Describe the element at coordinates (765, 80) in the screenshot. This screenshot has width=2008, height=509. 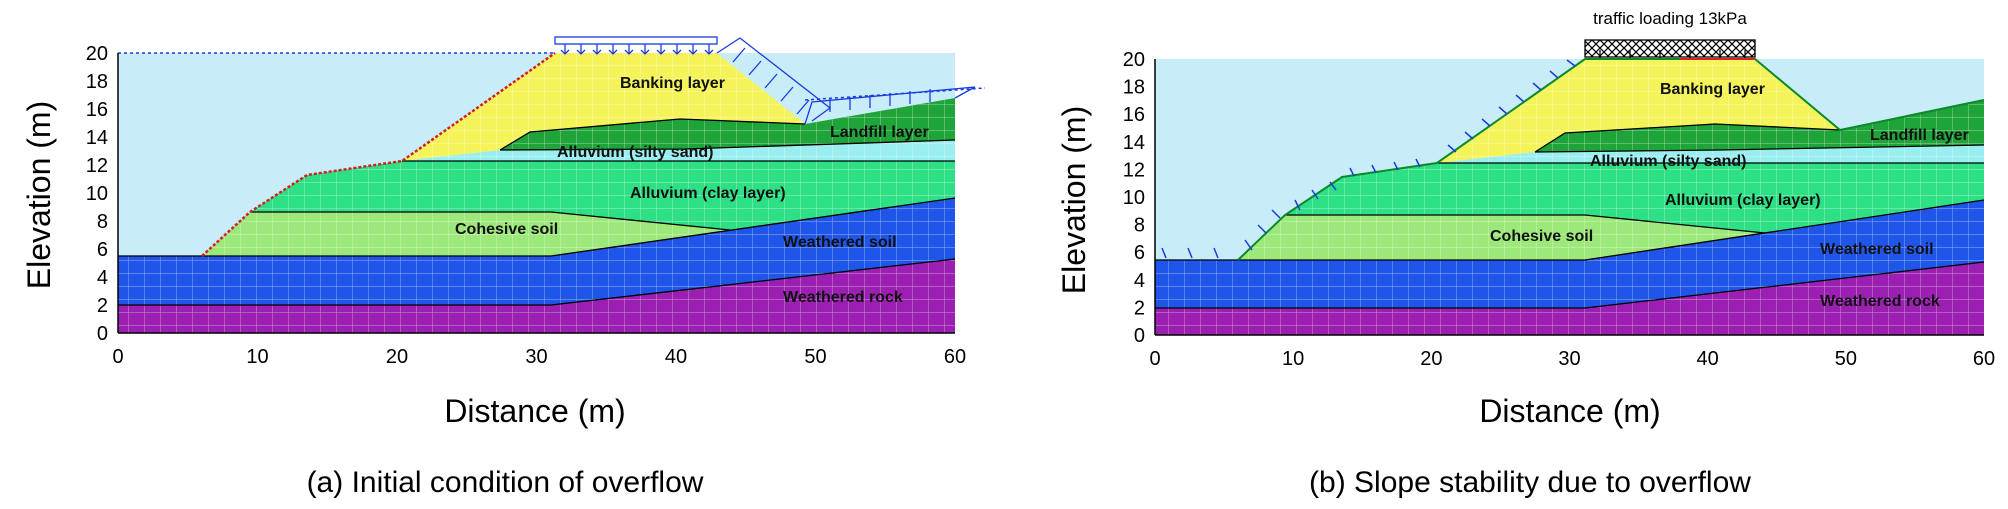
I see `top-load-arrows` at that location.